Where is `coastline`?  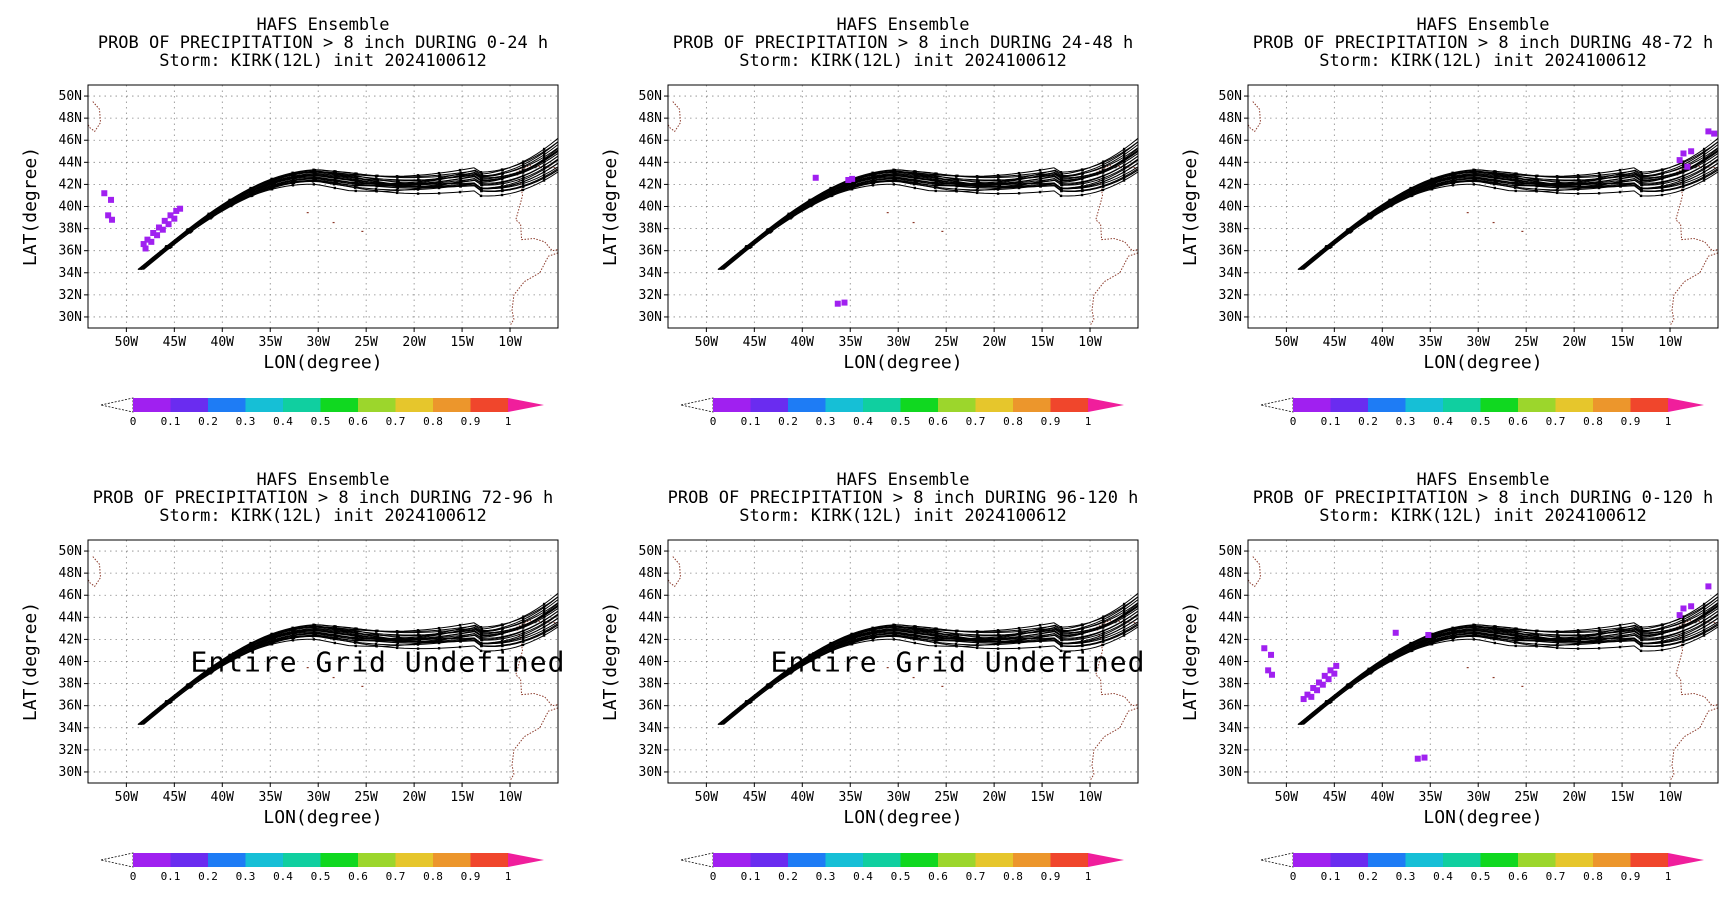
coastline is located at coordinates (675, 572).